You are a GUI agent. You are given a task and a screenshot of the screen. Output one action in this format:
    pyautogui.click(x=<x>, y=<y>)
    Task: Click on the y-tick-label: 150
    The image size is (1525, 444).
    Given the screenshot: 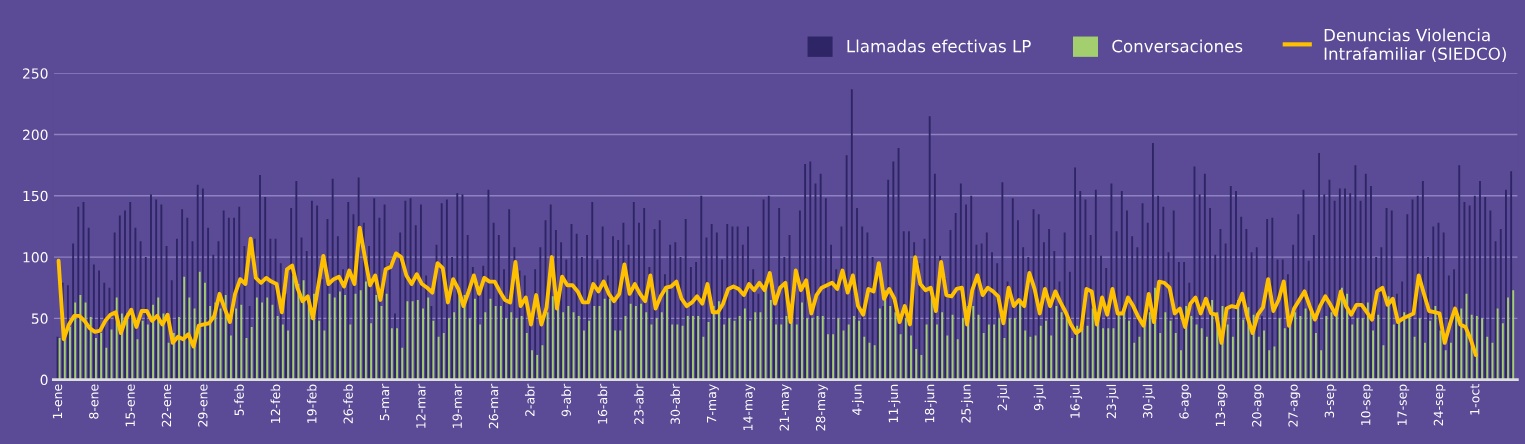 What is the action you would take?
    pyautogui.click(x=35, y=196)
    